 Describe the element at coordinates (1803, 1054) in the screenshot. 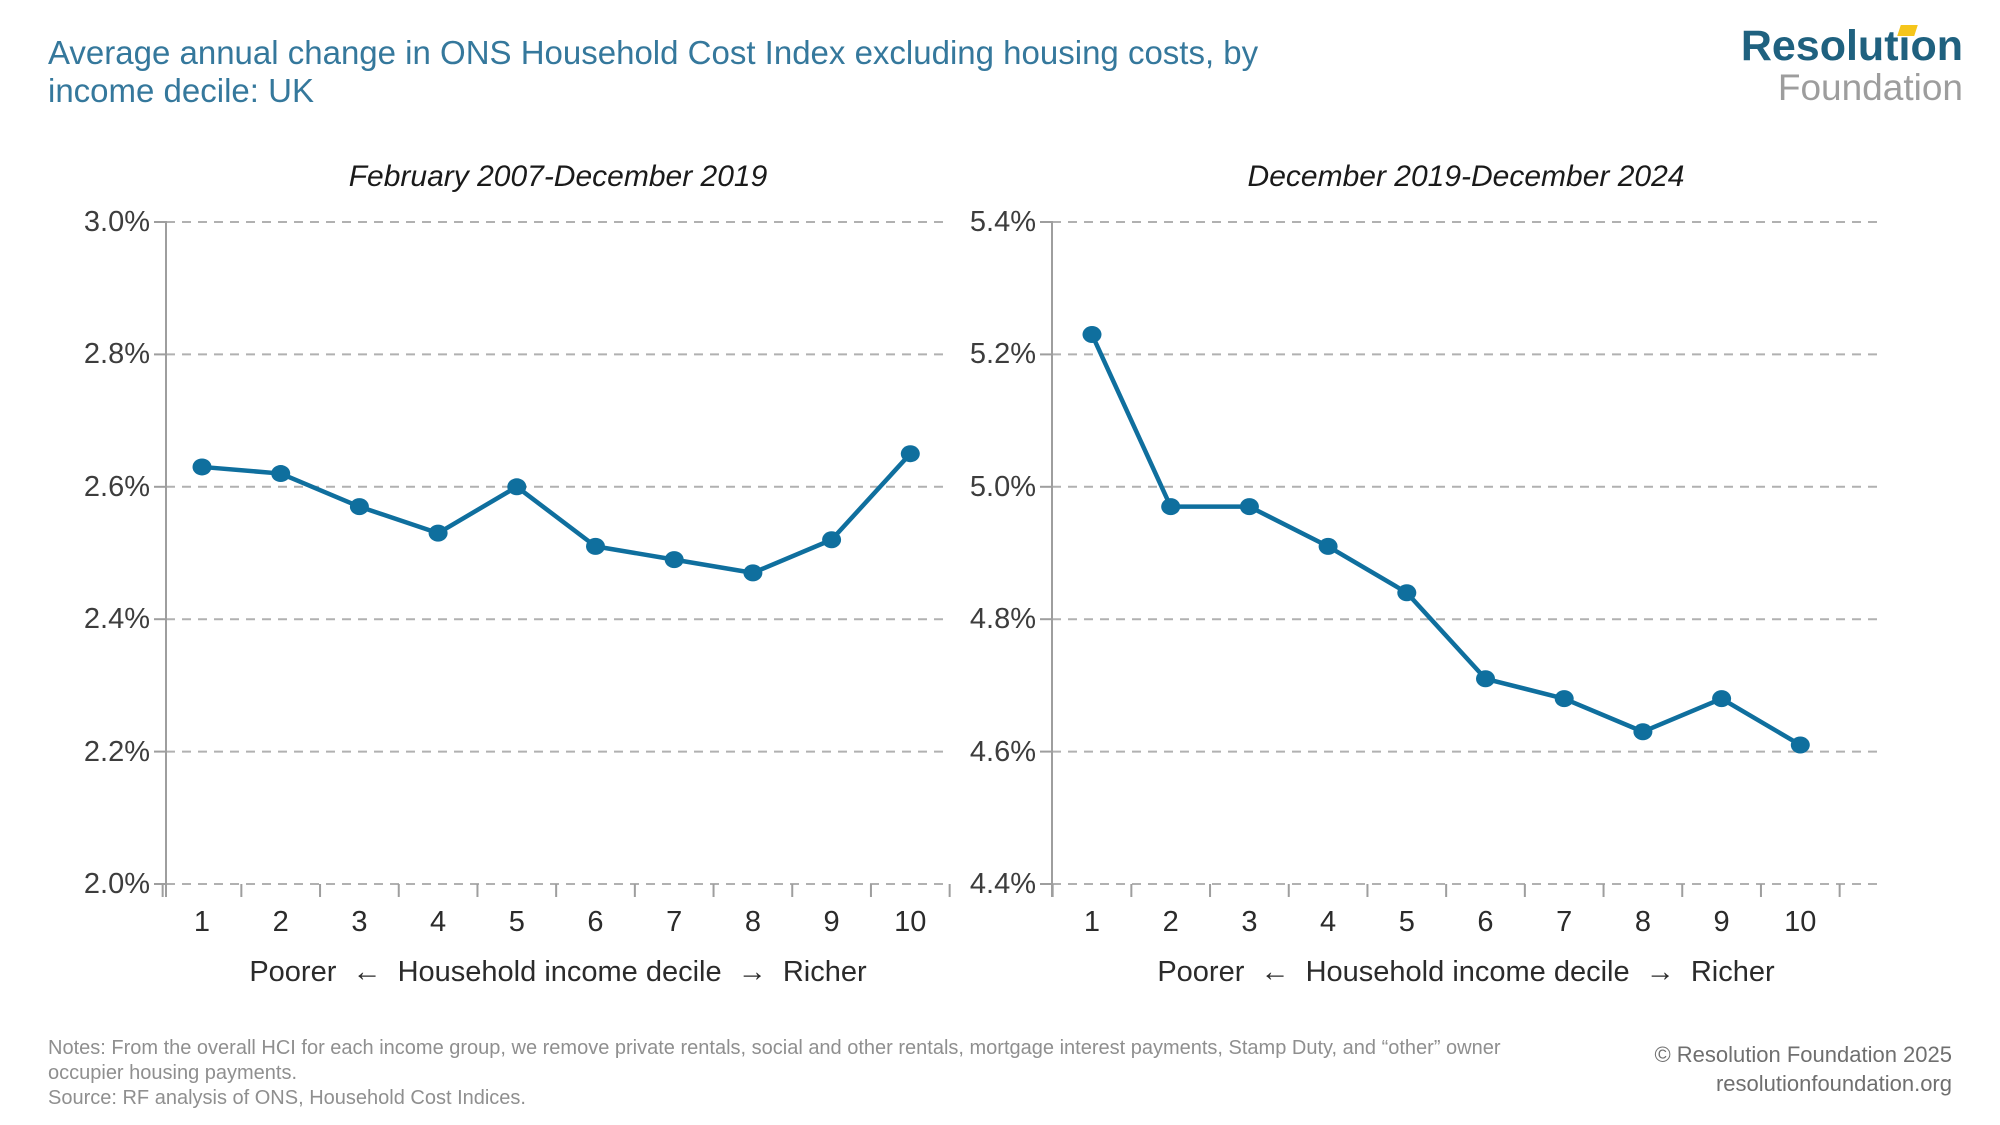

I see `copyright-line: © Resolution Foundation 2025` at that location.